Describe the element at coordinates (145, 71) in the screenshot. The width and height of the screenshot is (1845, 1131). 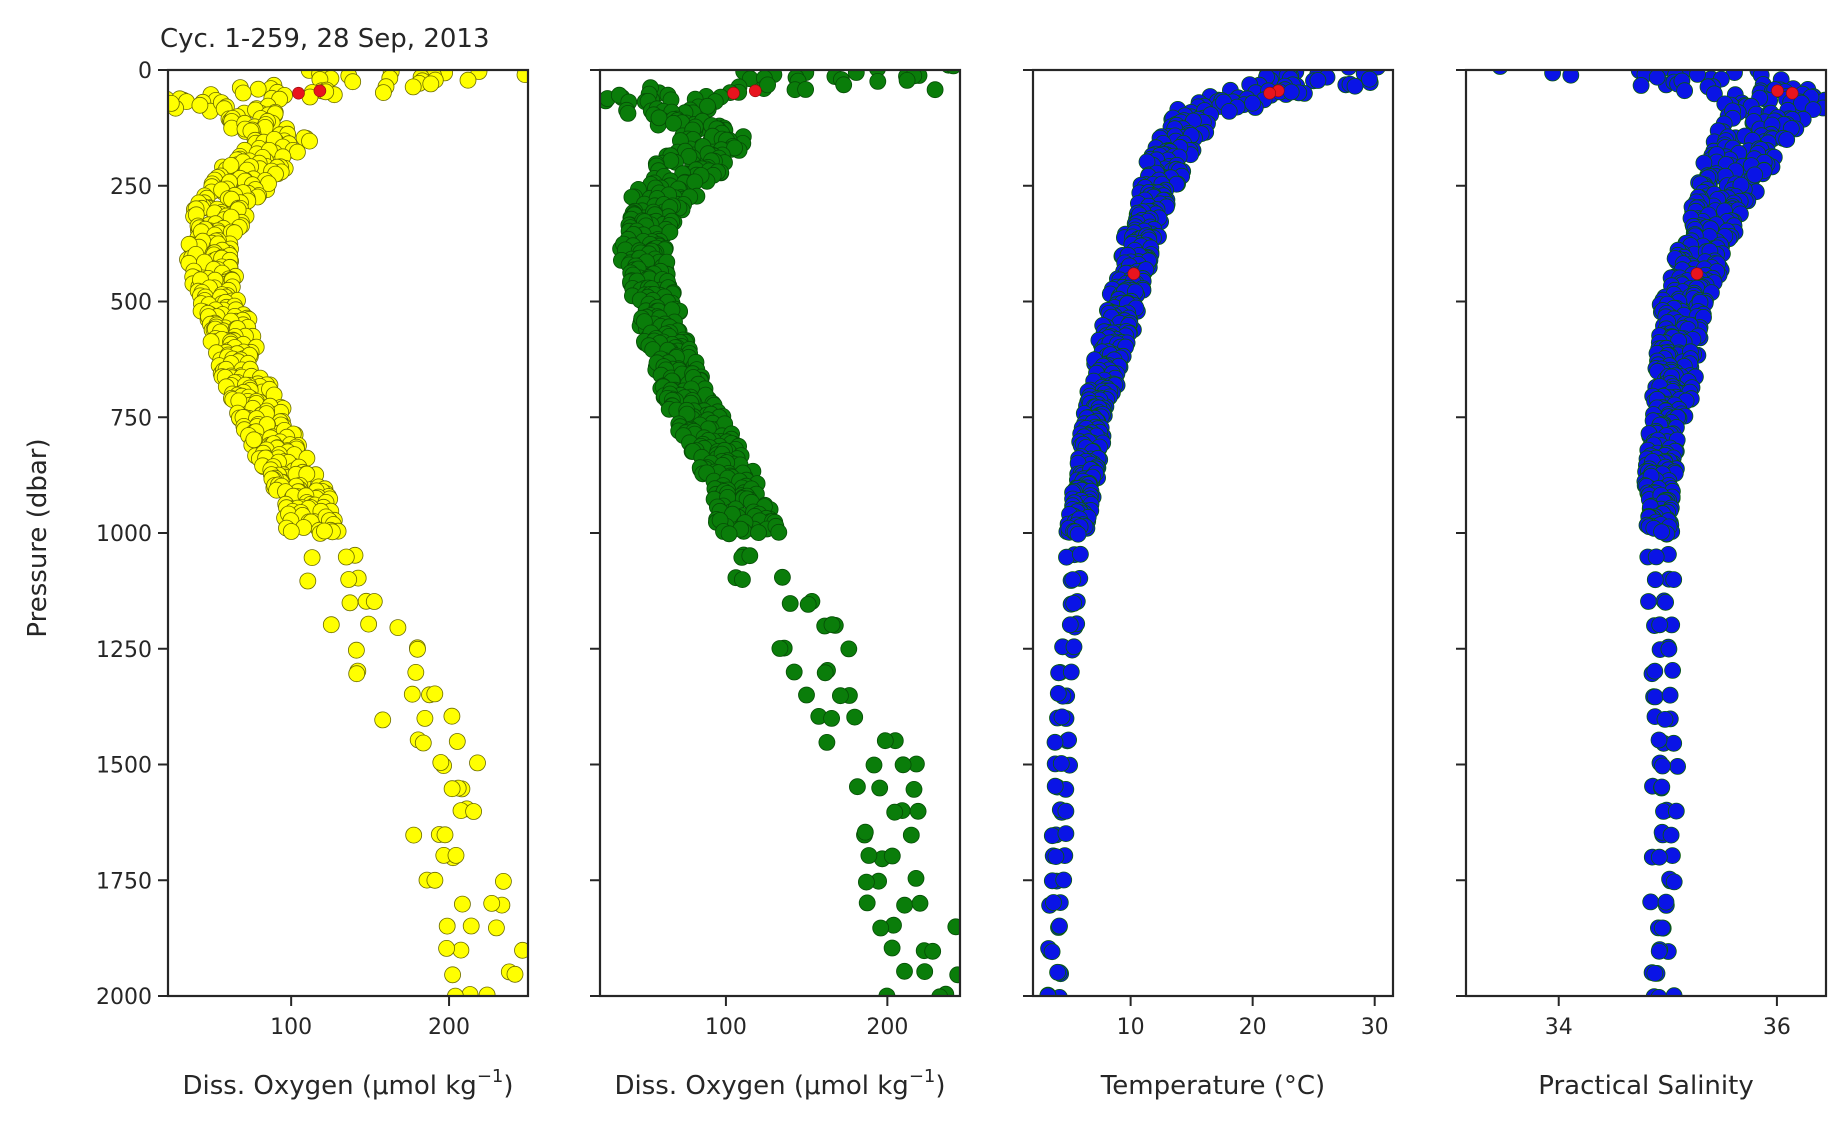
I see `y-tick-label: 0` at that location.